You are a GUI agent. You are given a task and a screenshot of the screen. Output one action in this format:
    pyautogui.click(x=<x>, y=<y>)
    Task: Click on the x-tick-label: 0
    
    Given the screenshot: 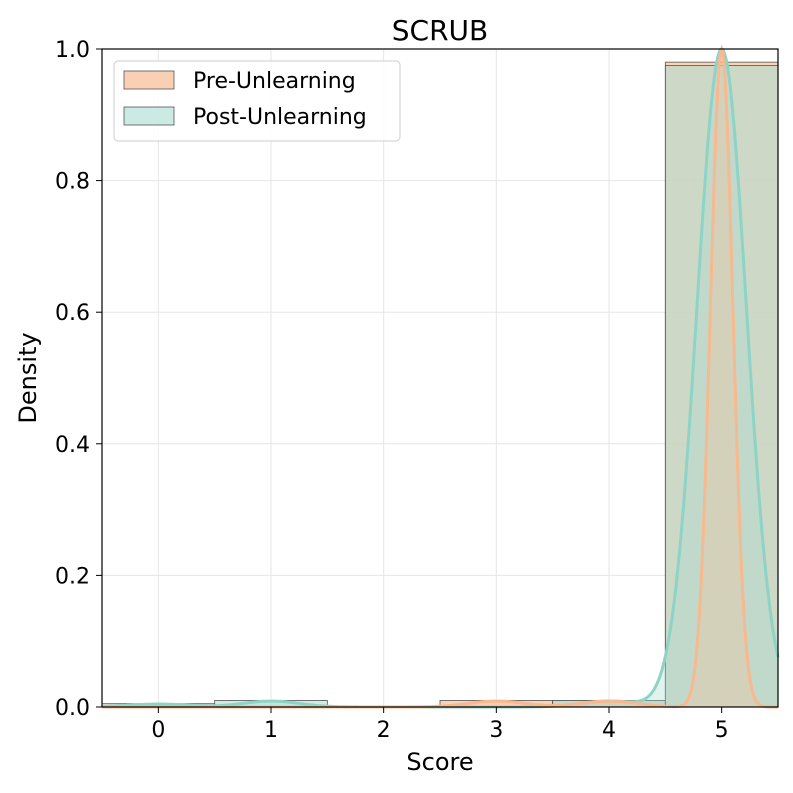 What is the action you would take?
    pyautogui.click(x=158, y=730)
    